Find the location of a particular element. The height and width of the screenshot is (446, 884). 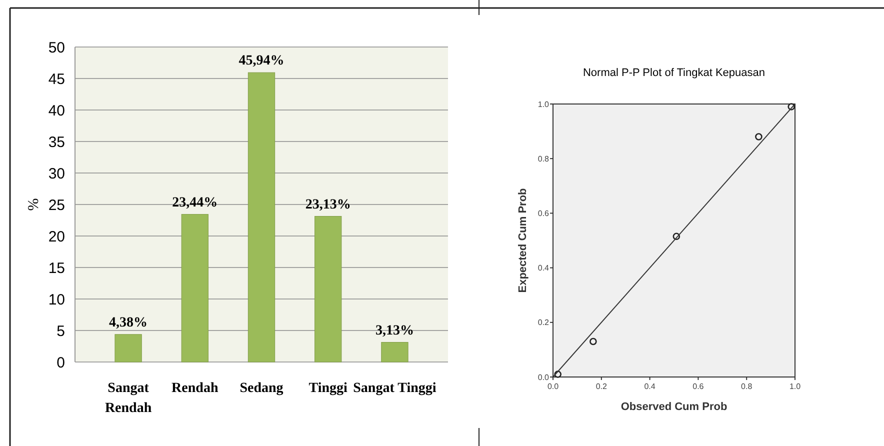

x-tick-label: 1.0 is located at coordinates (795, 386).